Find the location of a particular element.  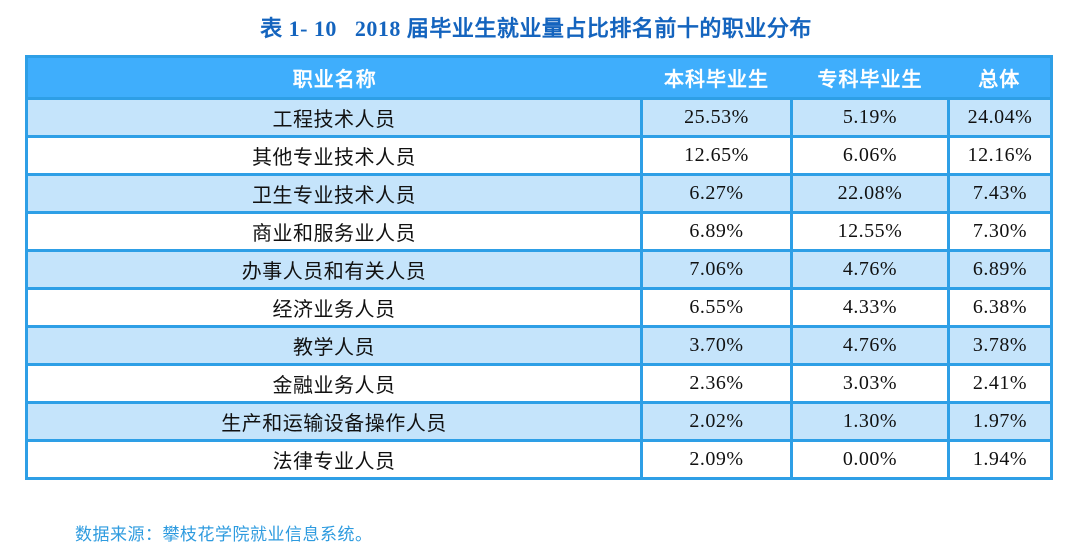

table-row: 卫生专业技术人员 6.27% 22.08% 7.43% is located at coordinates (539, 193).